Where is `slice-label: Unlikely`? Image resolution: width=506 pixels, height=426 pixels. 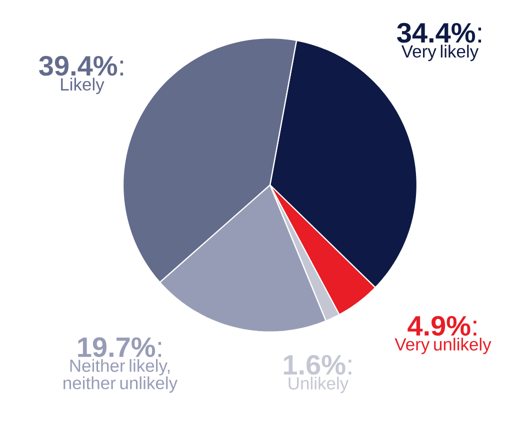 slice-label: Unlikely is located at coordinates (318, 385).